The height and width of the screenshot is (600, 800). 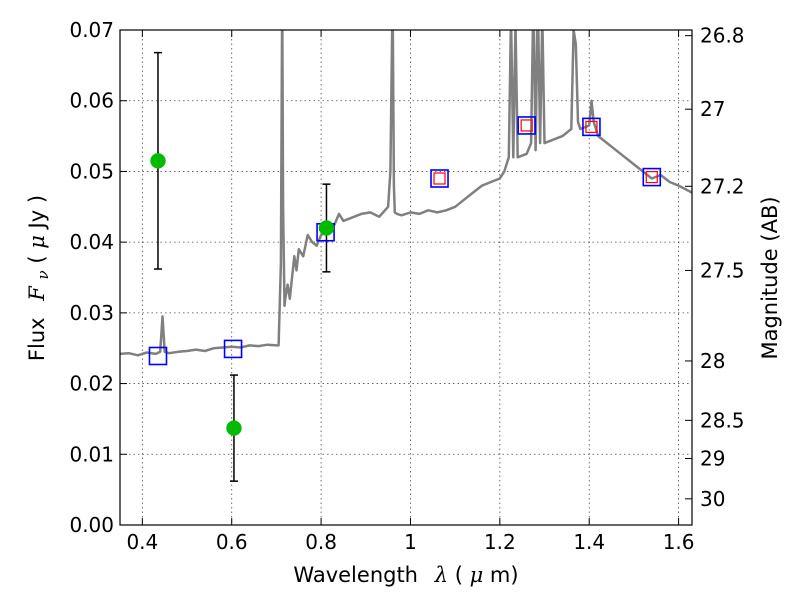 I want to click on y-tick-label: 0.01, so click(x=91, y=454).